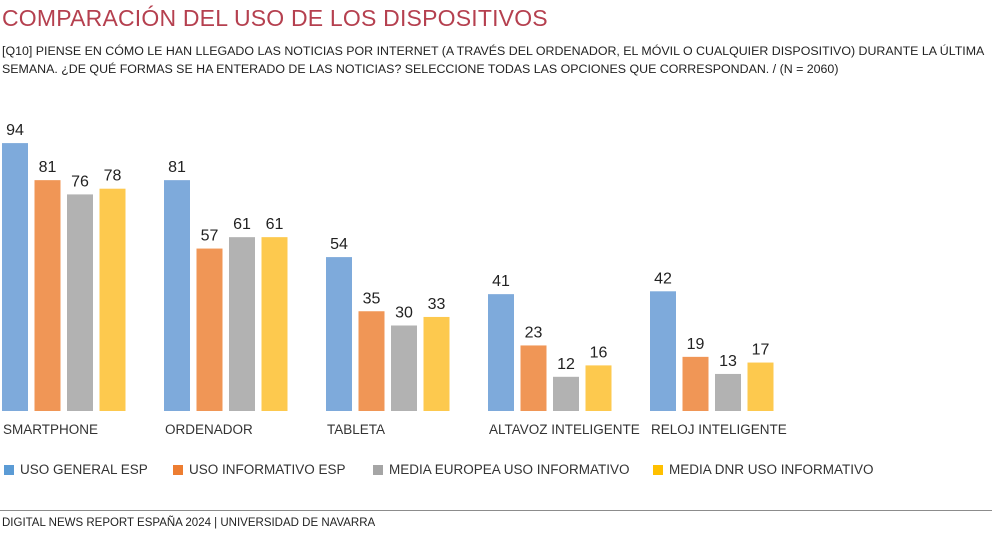 The width and height of the screenshot is (992, 535). Describe the element at coordinates (663, 278) in the screenshot. I see `data-label: 42` at that location.